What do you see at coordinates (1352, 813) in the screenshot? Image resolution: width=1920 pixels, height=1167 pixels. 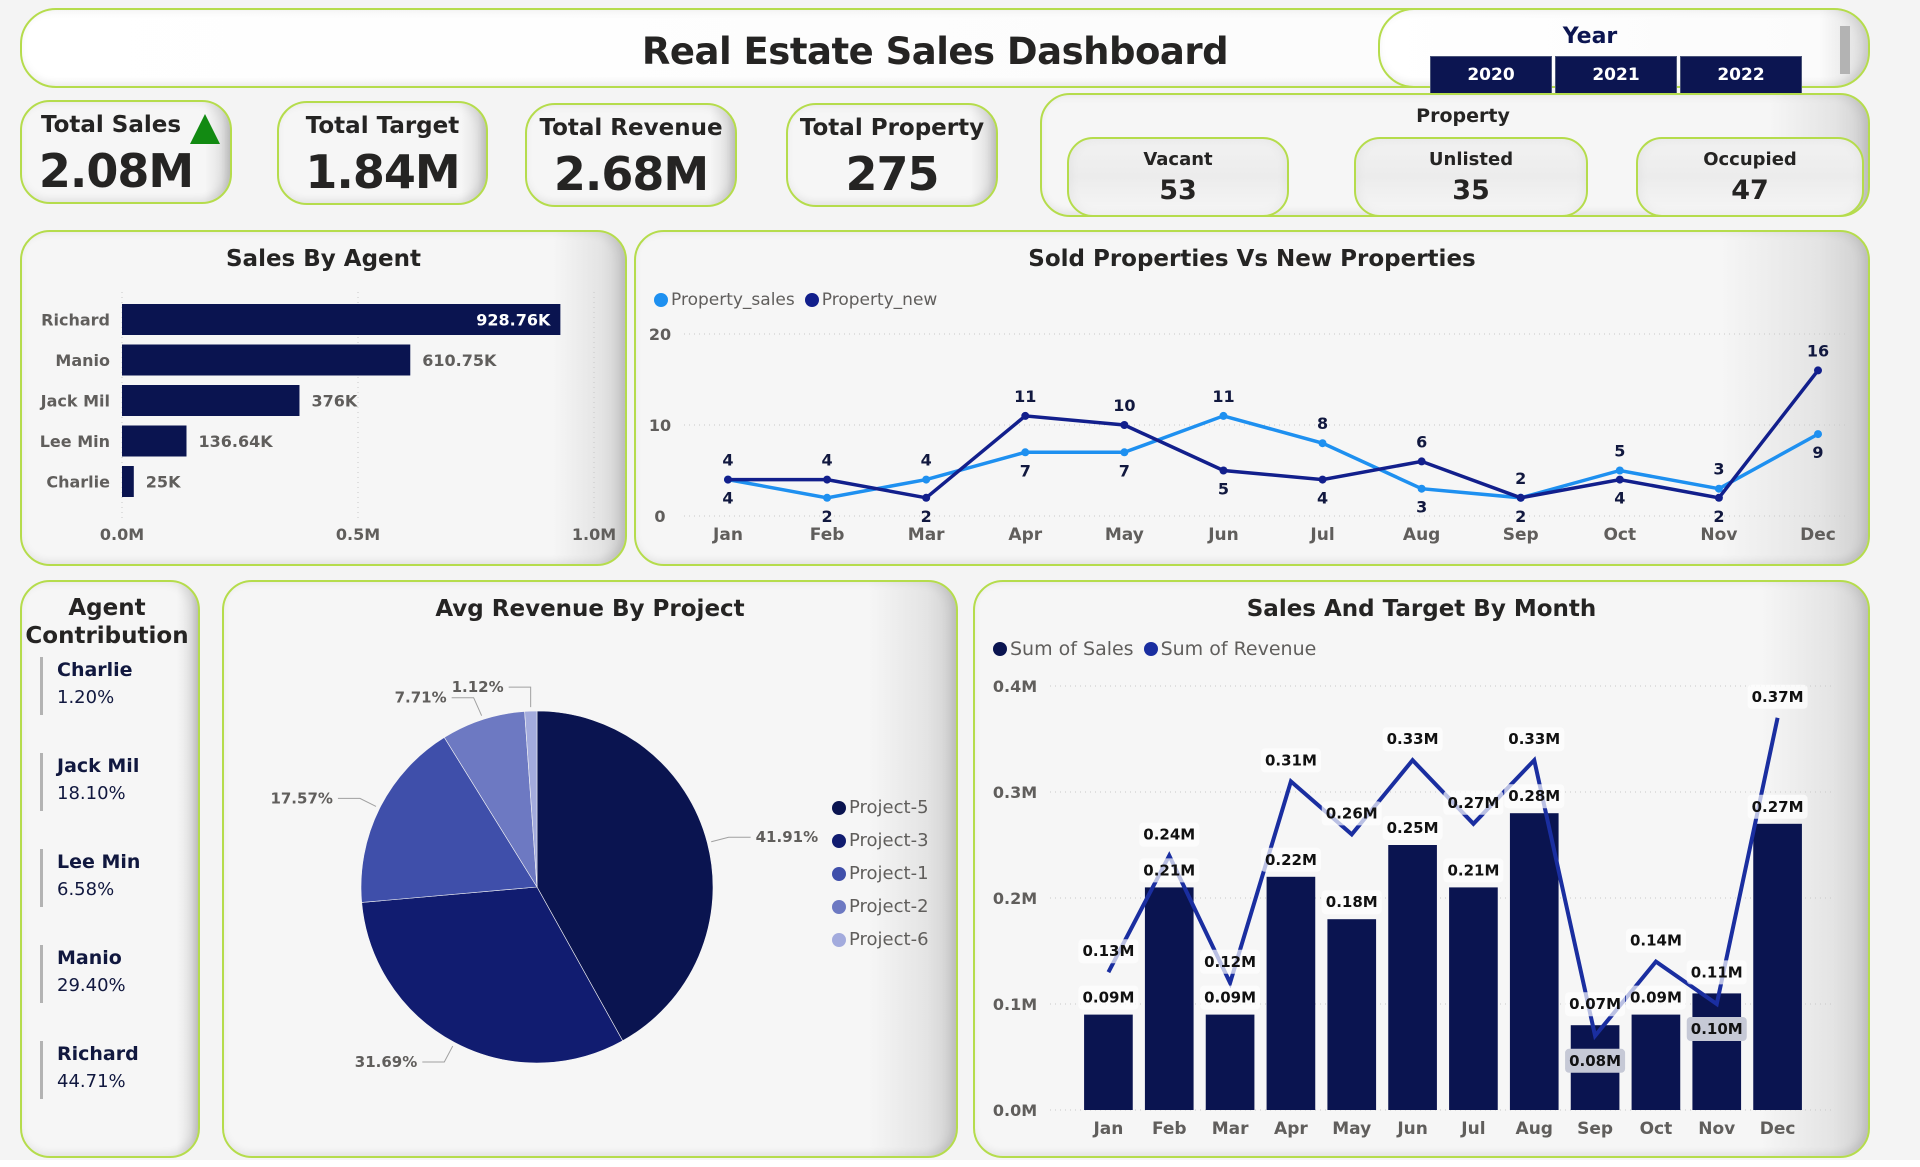 I see `data-label-revenue: 0.26M` at bounding box center [1352, 813].